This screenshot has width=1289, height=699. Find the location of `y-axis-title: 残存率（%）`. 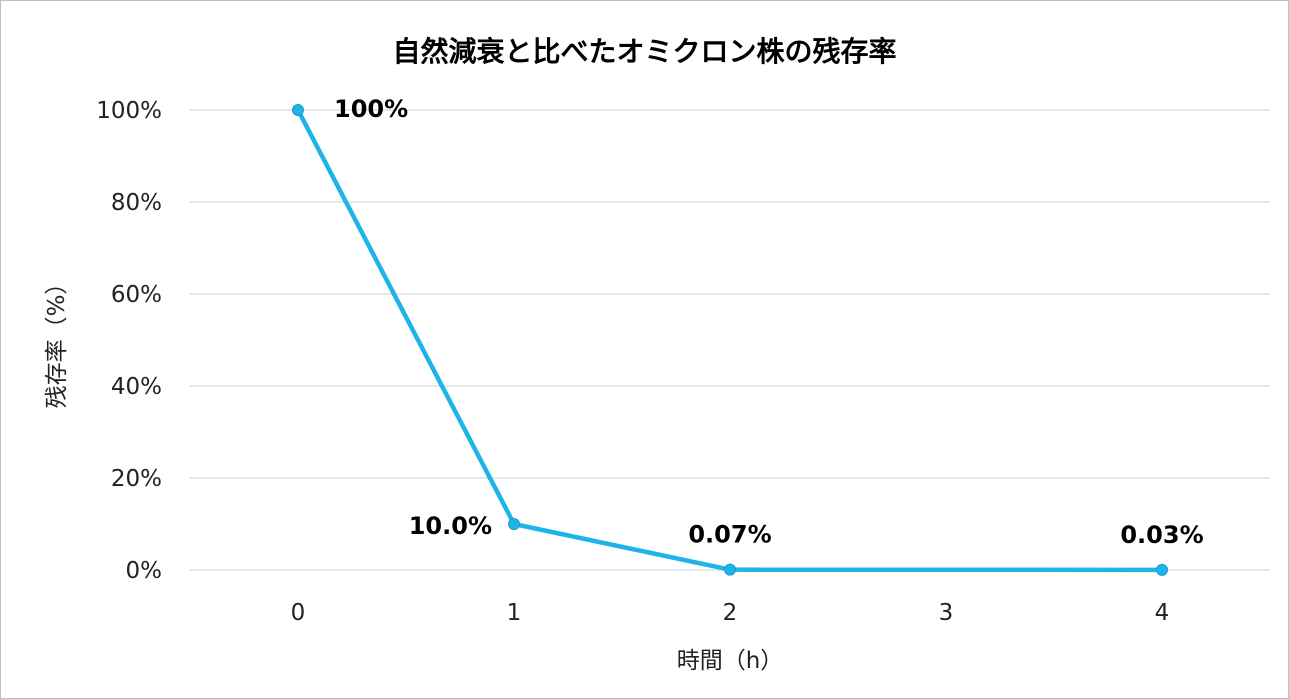

y-axis-title: 残存率（%） is located at coordinates (57, 340).